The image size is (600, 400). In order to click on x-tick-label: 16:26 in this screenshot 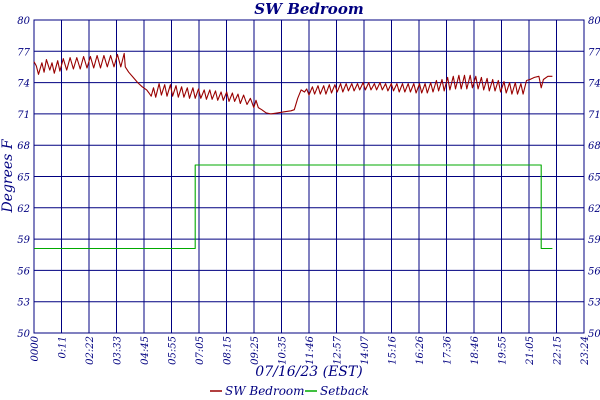, I will do `click(420, 349)`.